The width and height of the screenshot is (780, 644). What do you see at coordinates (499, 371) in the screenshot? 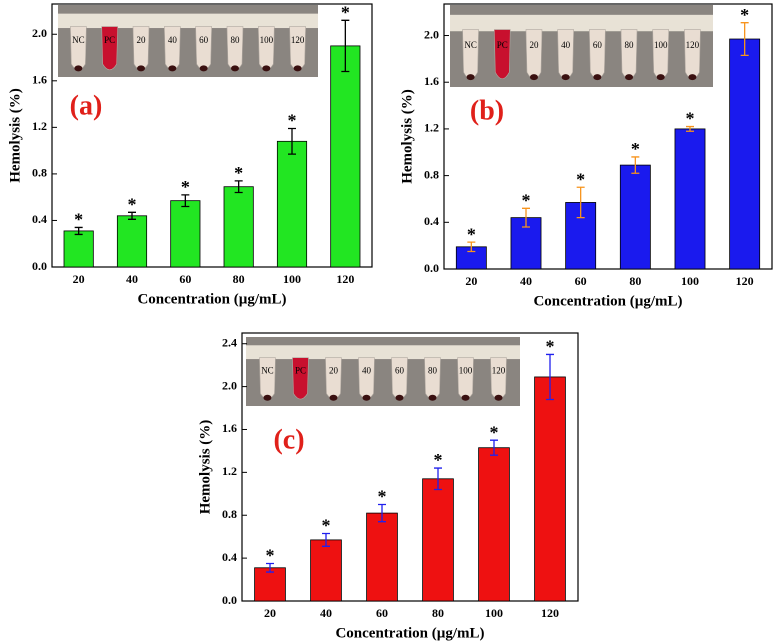
I see `tube-label: 120` at bounding box center [499, 371].